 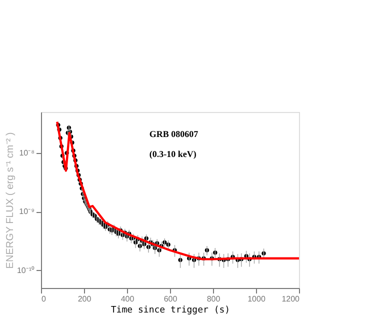 What do you see at coordinates (127, 299) in the screenshot?
I see `x-tick-label: 400` at bounding box center [127, 299].